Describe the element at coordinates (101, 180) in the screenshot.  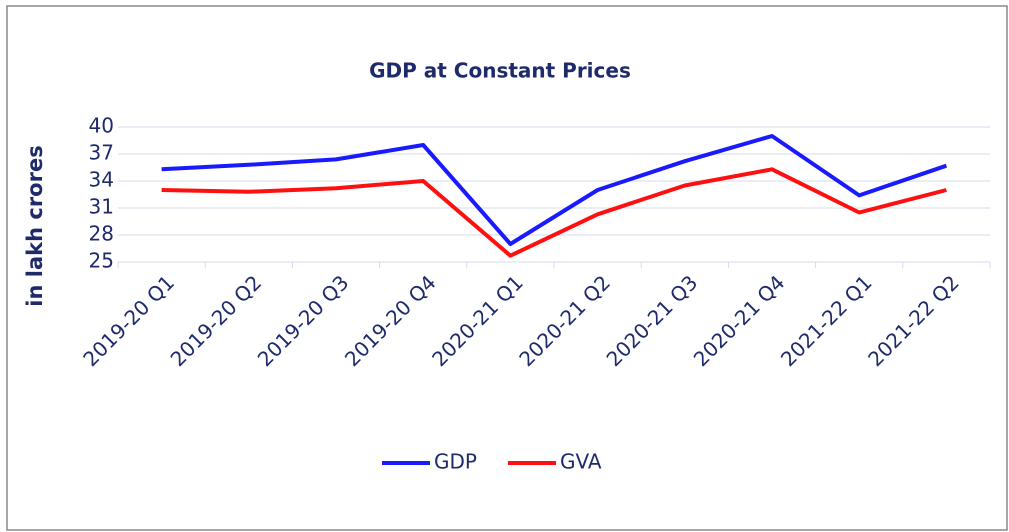
I see `y-tick-label: 34` at that location.